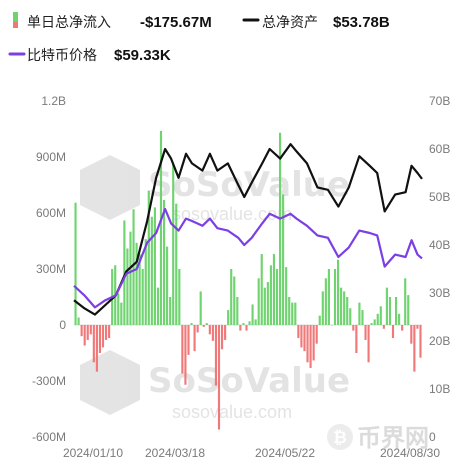 Image resolution: width=474 pixels, height=472 pixels. I want to click on y-right-tick-label: 40B, so click(439, 245).